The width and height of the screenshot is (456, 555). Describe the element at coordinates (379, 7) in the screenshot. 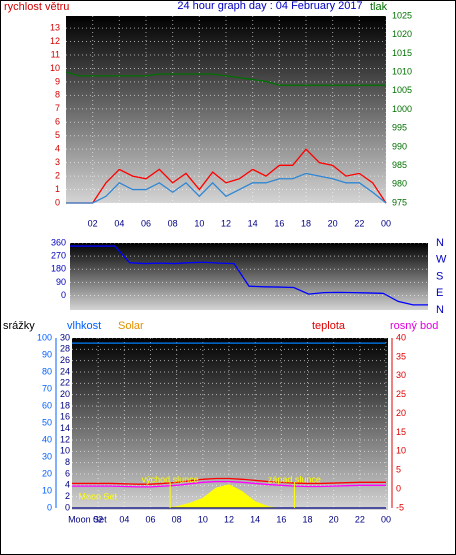

I see `pressure-label: tlak` at that location.